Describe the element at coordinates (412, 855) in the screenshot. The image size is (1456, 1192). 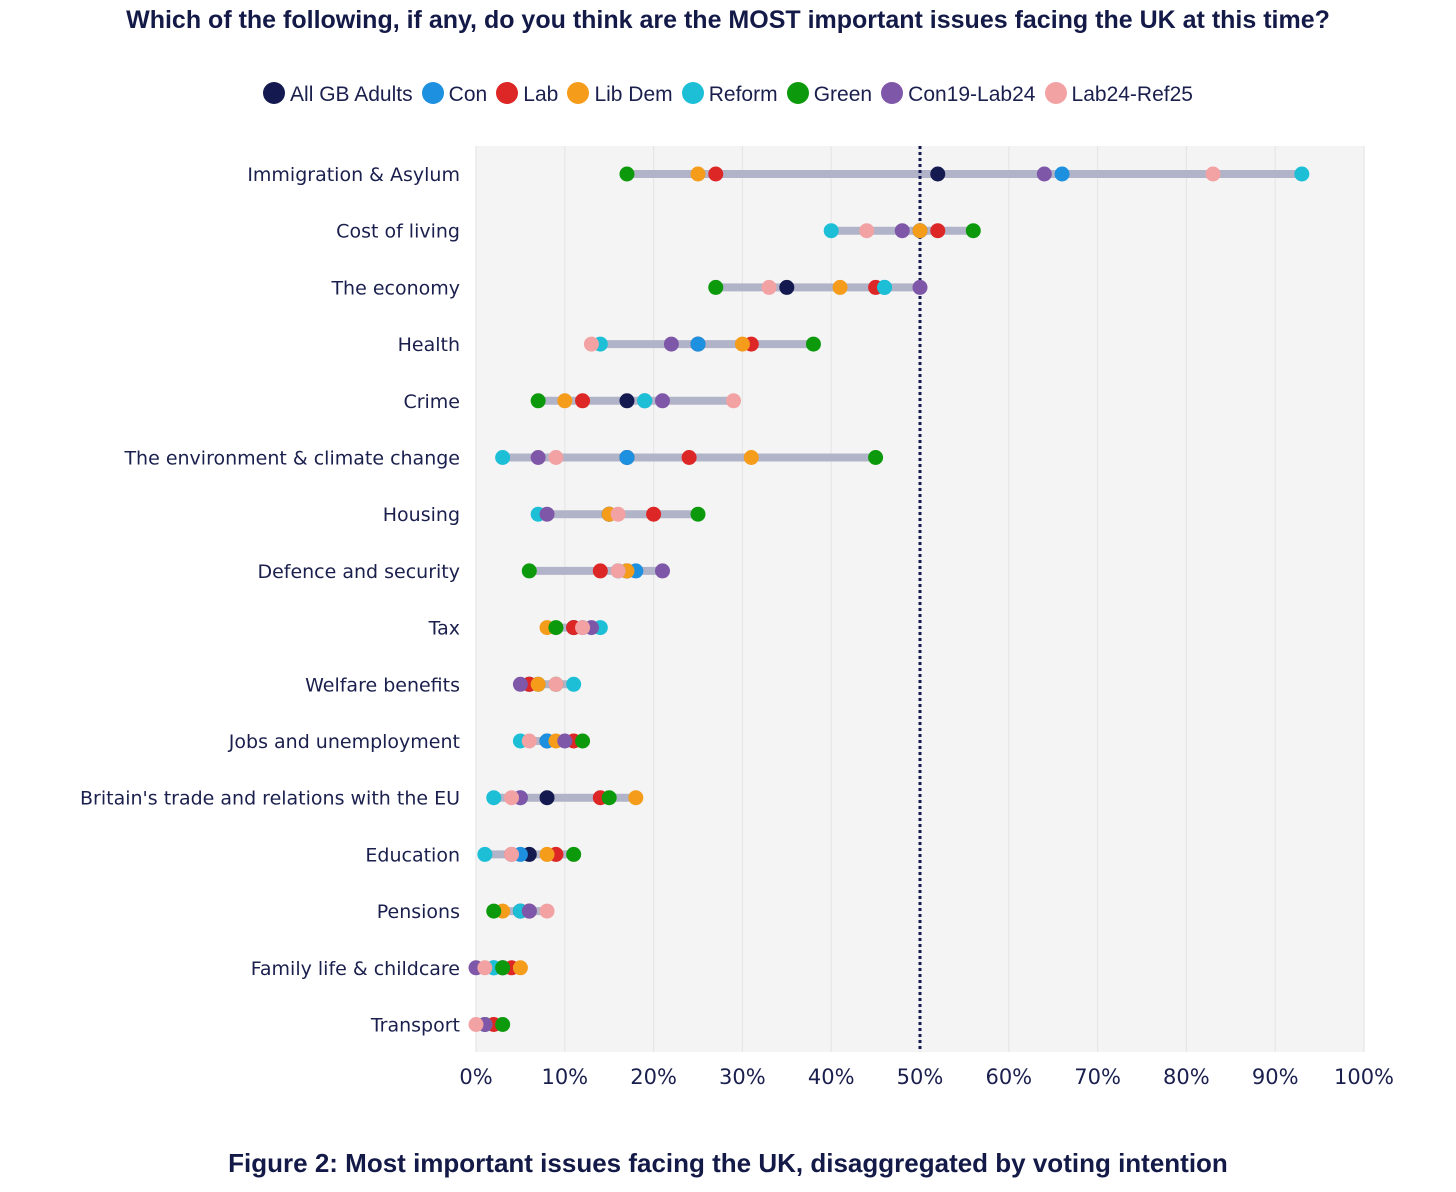
I see `y-category-label: Education` at that location.